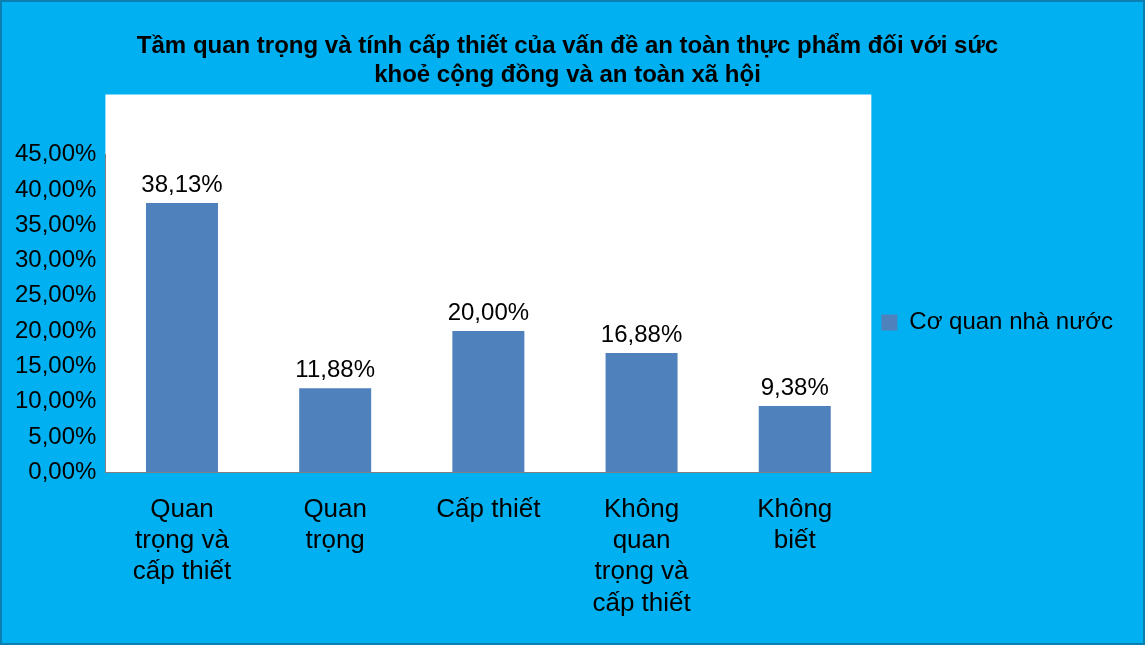 The image size is (1145, 645). What do you see at coordinates (55, 364) in the screenshot?
I see `y-tick-label: 15,00%` at bounding box center [55, 364].